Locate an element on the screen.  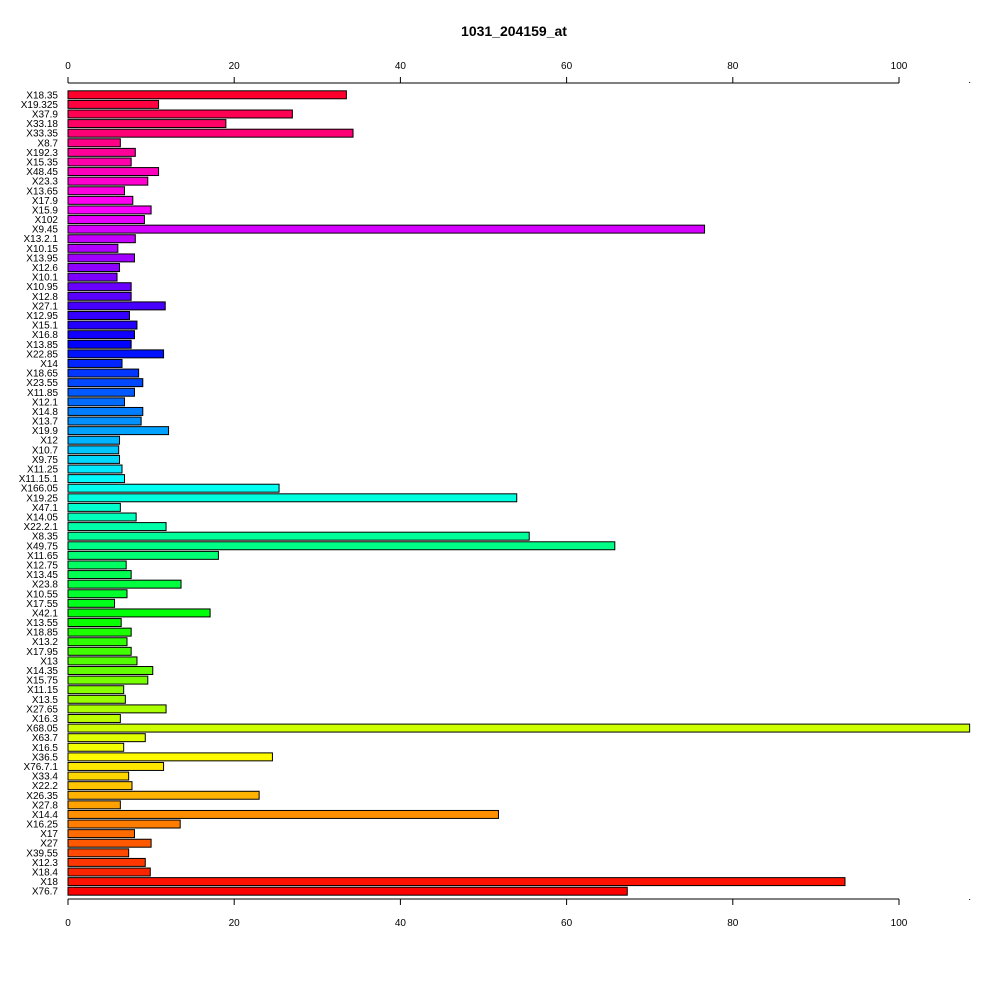
category-label: X33.18 is located at coordinates (42, 124).